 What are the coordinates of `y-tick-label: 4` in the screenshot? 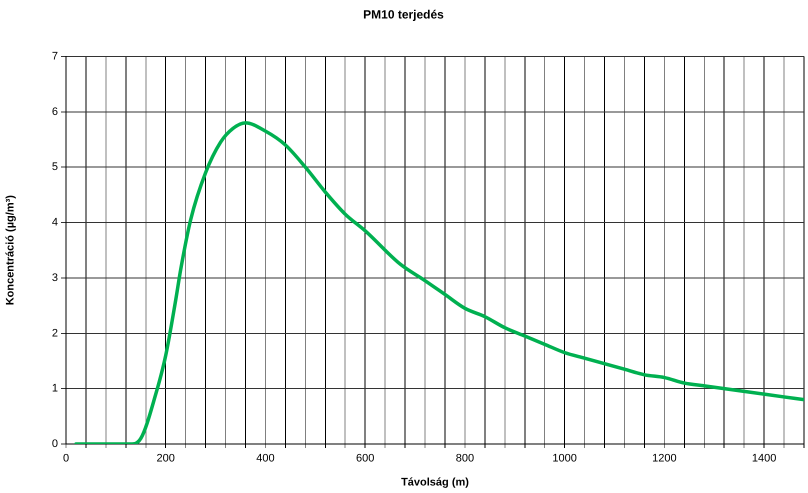 It's located at (55, 222).